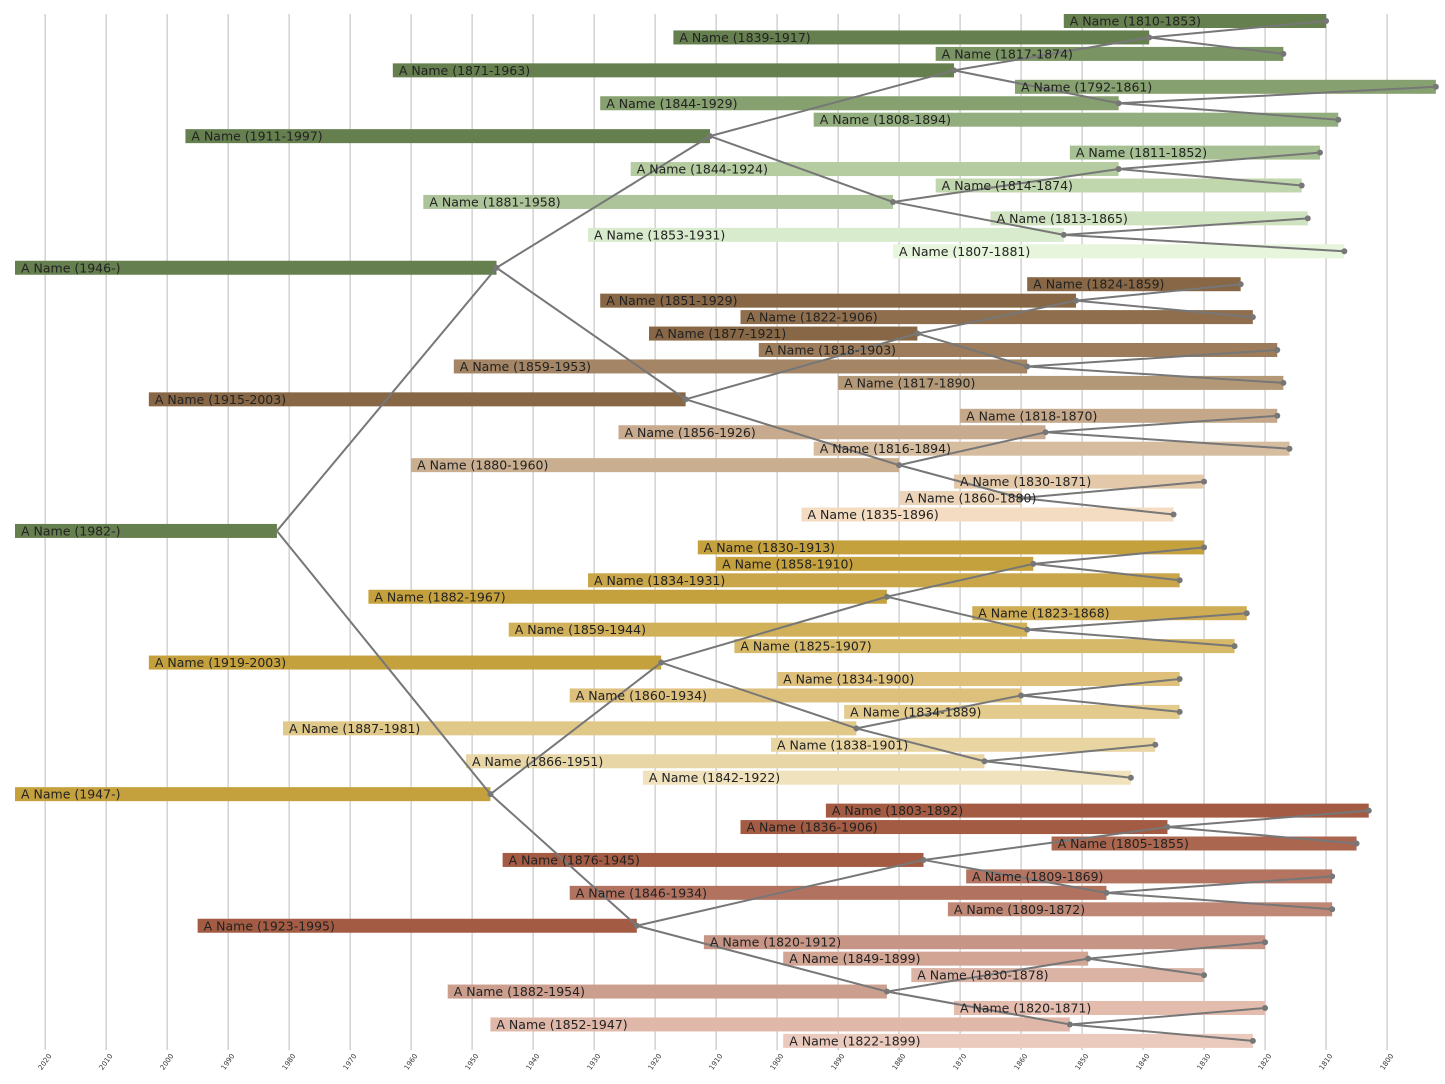  I want to click on person-label: A Name (1911-1997), so click(256, 136).